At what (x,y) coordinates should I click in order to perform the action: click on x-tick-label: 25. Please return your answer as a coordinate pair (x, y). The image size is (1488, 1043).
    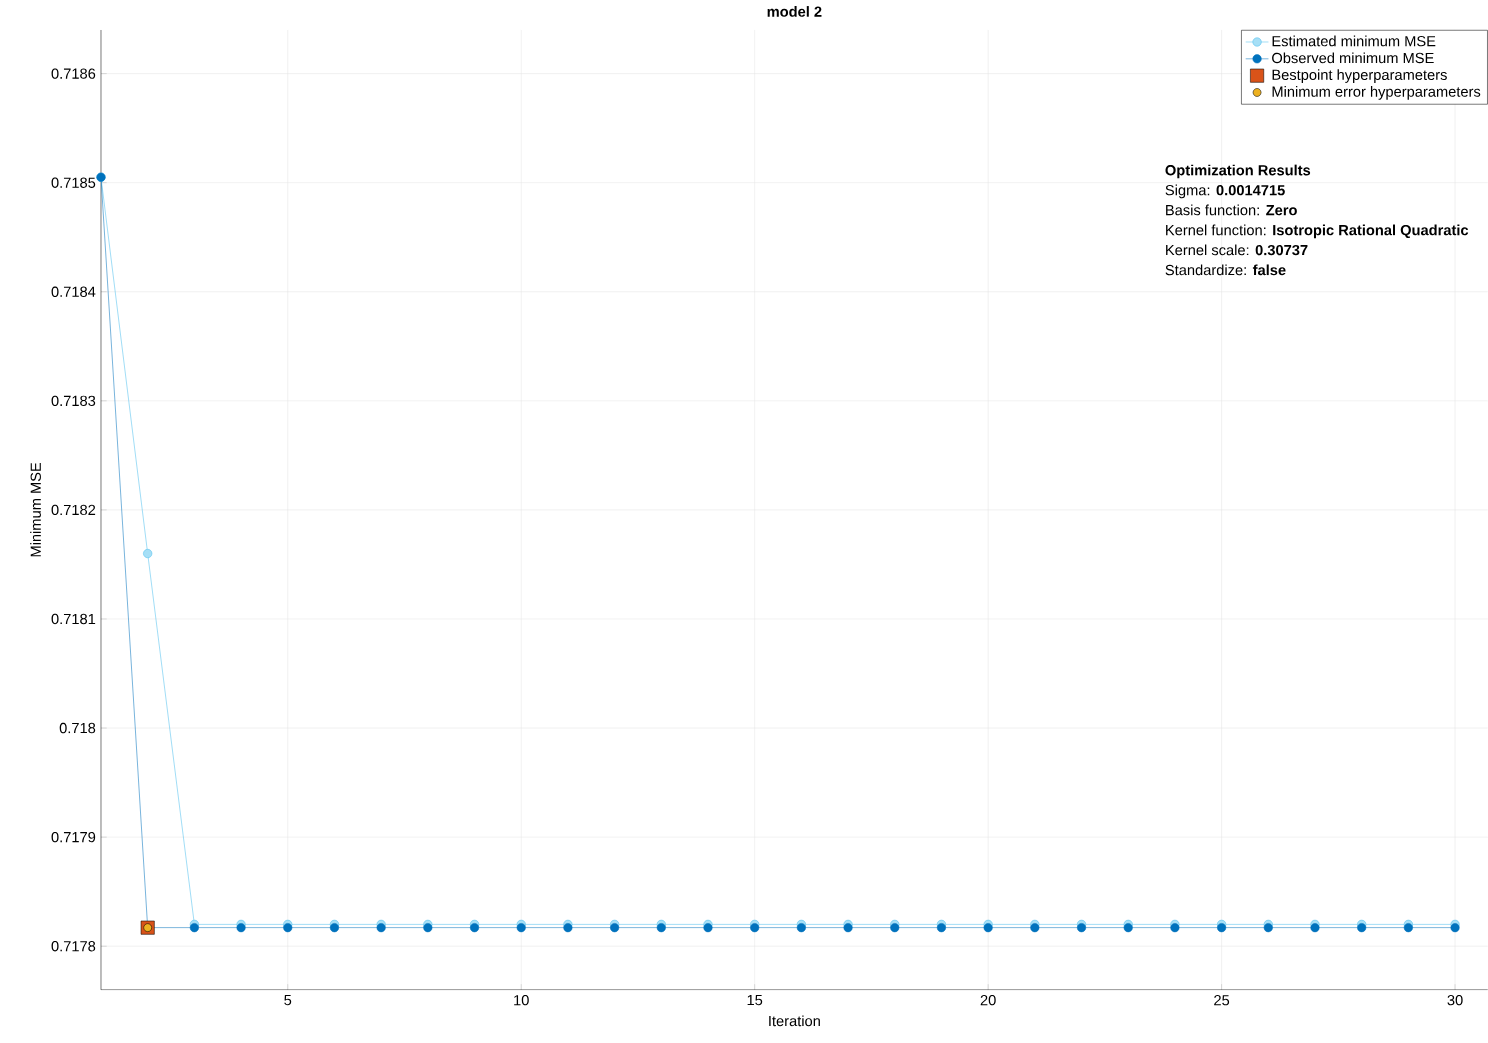
    Looking at the image, I should click on (1222, 1000).